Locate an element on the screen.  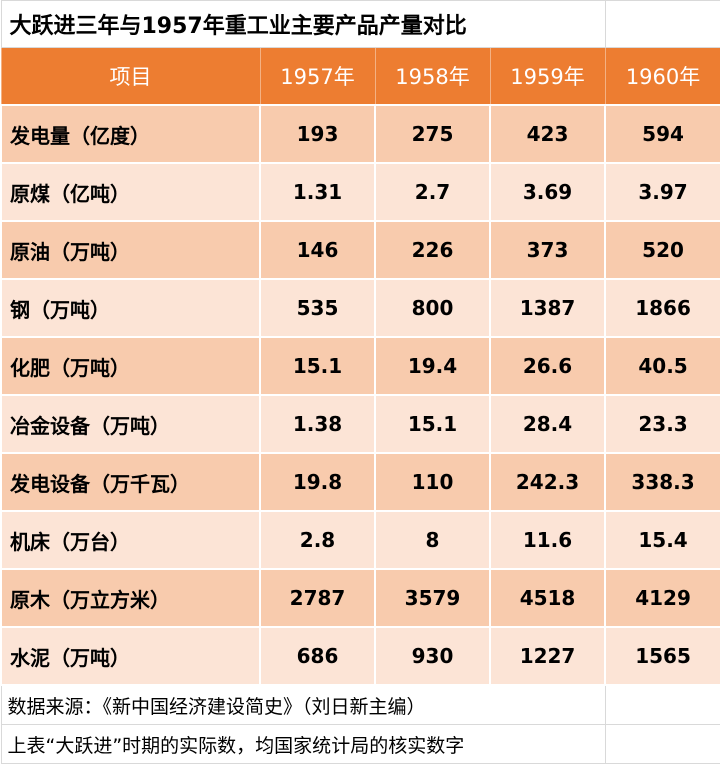
header-1957: 1957年 is located at coordinates (317, 76).